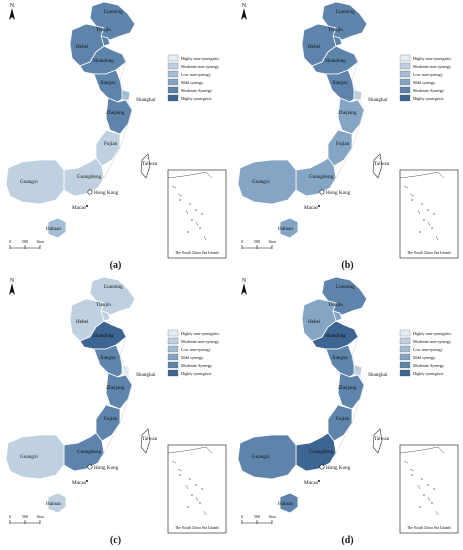 The height and width of the screenshot is (550, 463). I want to click on panel-label: (b), so click(347, 265).